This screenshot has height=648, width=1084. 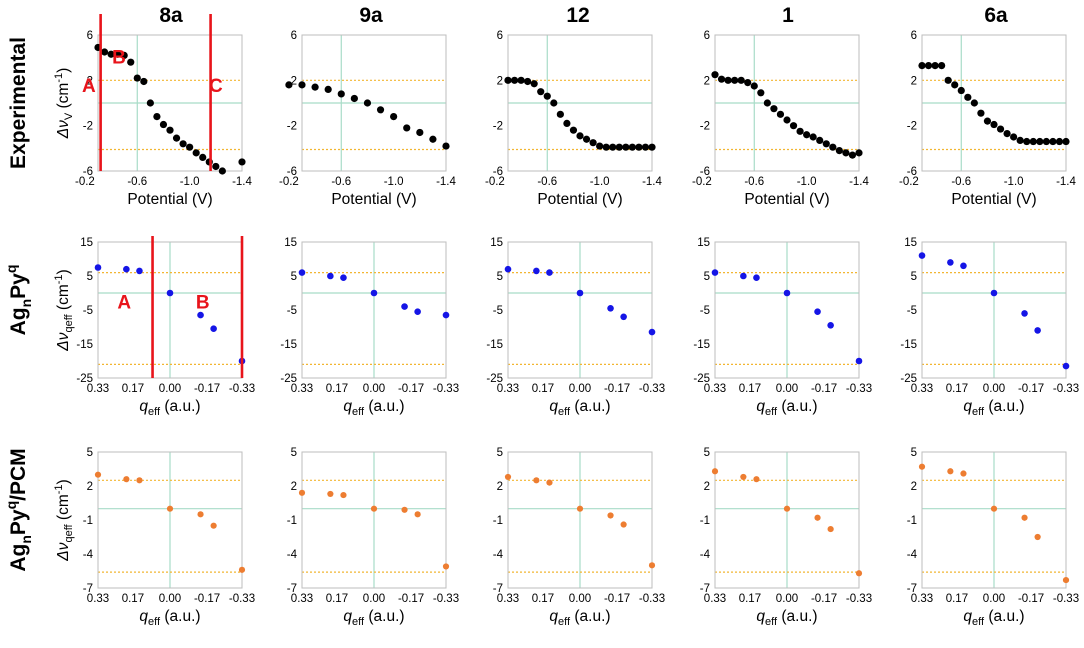 What do you see at coordinates (216, 86) in the screenshot?
I see `region-label: C` at bounding box center [216, 86].